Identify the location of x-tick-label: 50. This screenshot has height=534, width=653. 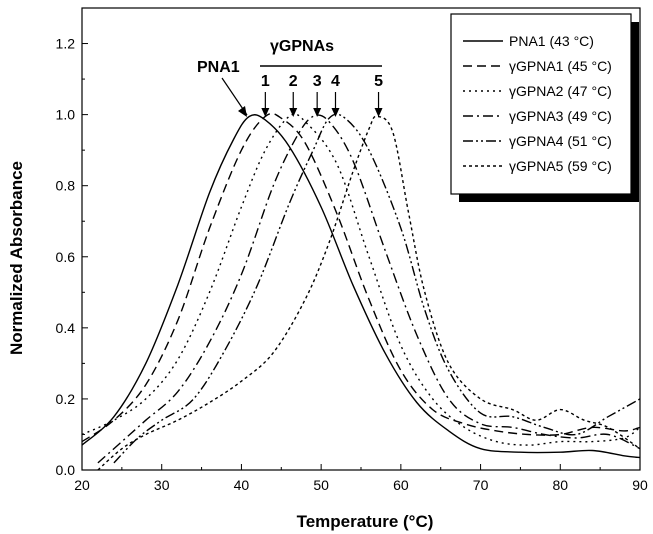
(321, 485).